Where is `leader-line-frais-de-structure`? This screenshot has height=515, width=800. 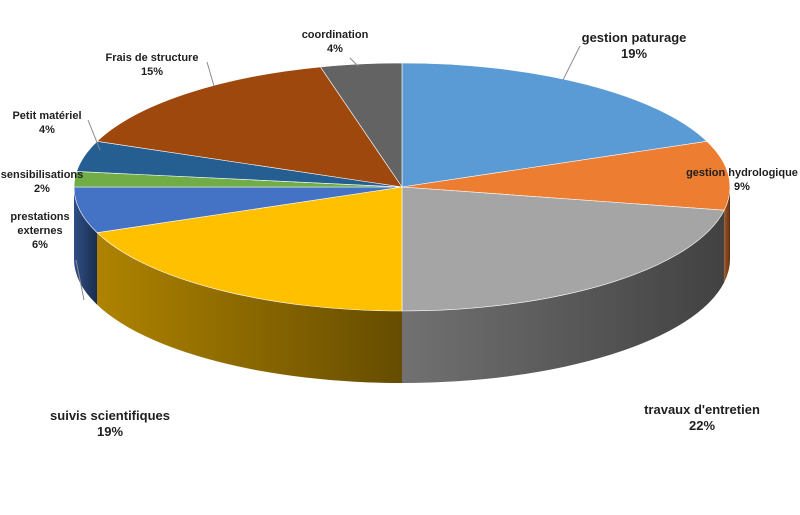 leader-line-frais-de-structure is located at coordinates (210, 74).